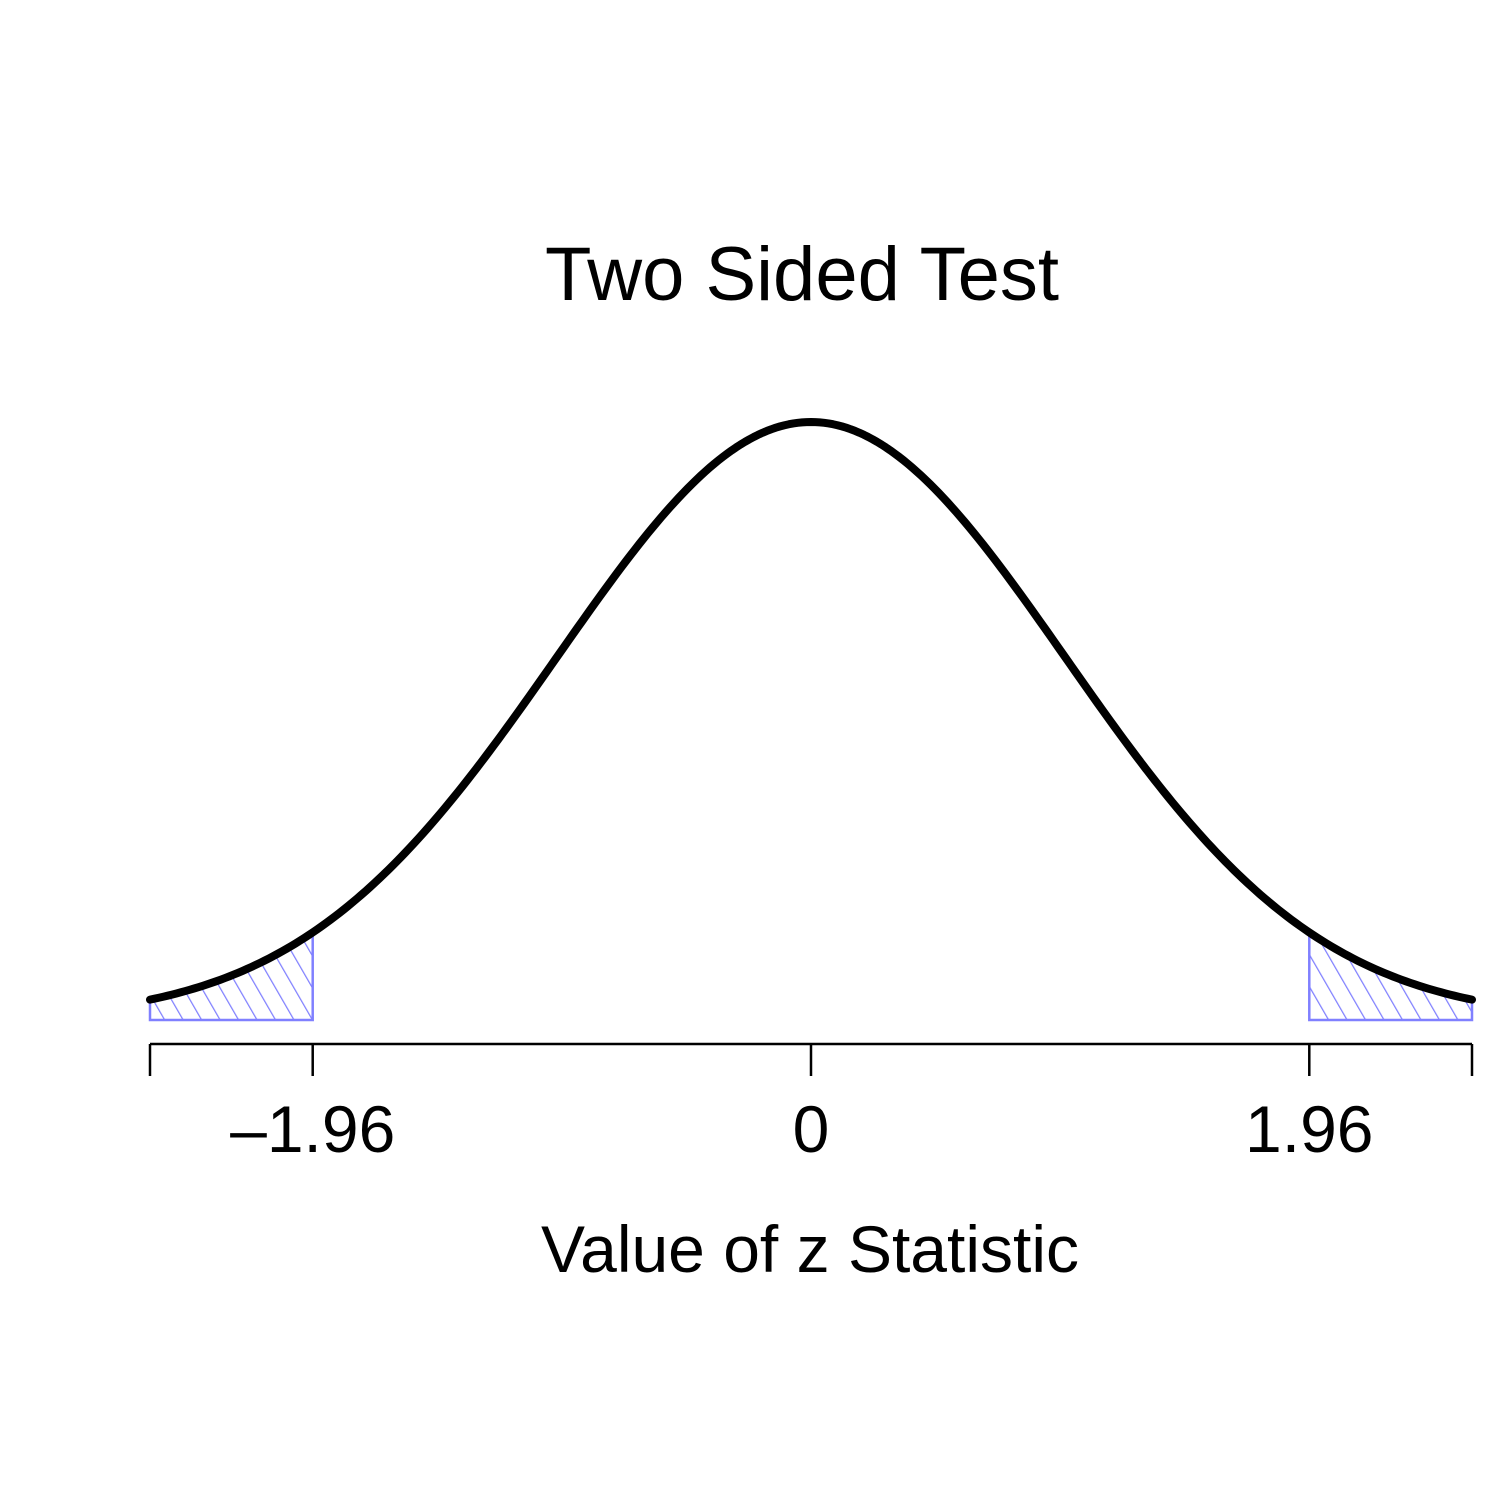  What do you see at coordinates (810, 1249) in the screenshot?
I see `x-axis-title: Value of z Statistic` at bounding box center [810, 1249].